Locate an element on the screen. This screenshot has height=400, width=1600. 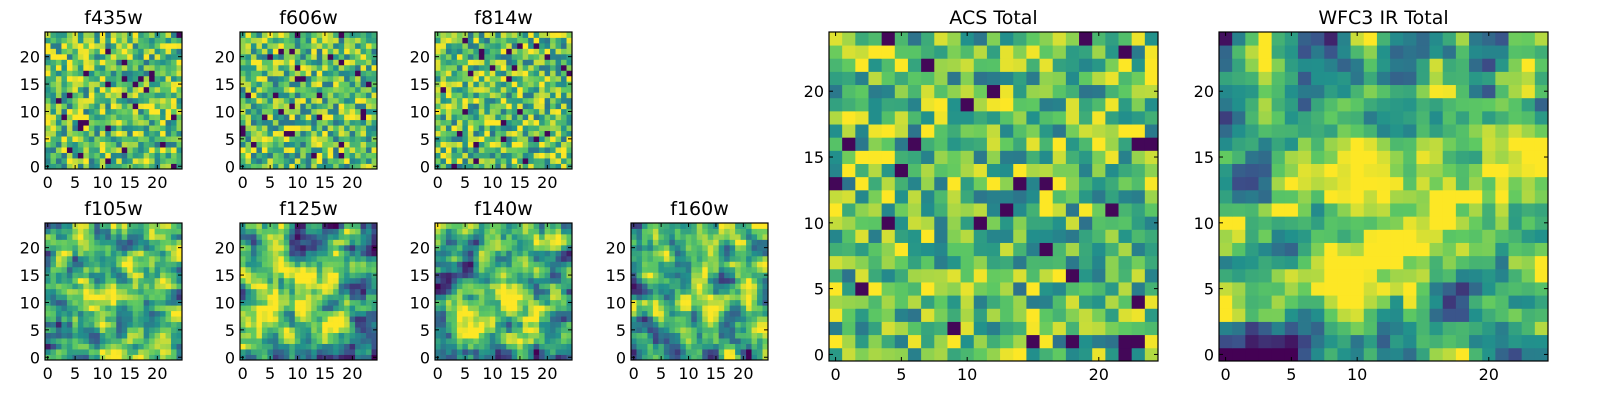
x-tick-label: 20 is located at coordinates (352, 182).